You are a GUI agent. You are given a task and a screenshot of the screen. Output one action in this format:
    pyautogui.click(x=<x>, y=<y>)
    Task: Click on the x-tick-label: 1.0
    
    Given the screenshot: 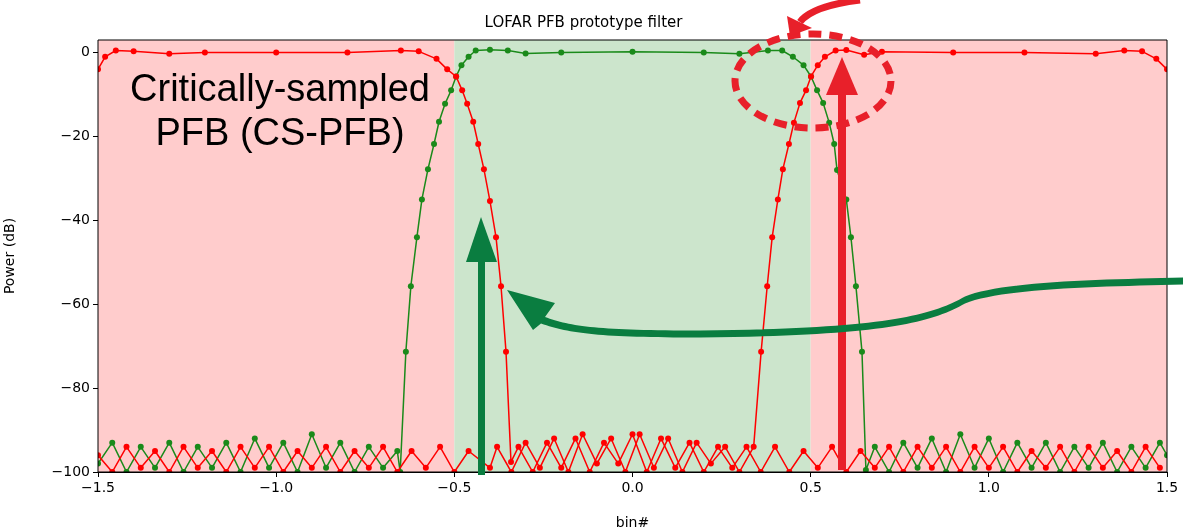 What is the action you would take?
    pyautogui.click(x=988, y=487)
    